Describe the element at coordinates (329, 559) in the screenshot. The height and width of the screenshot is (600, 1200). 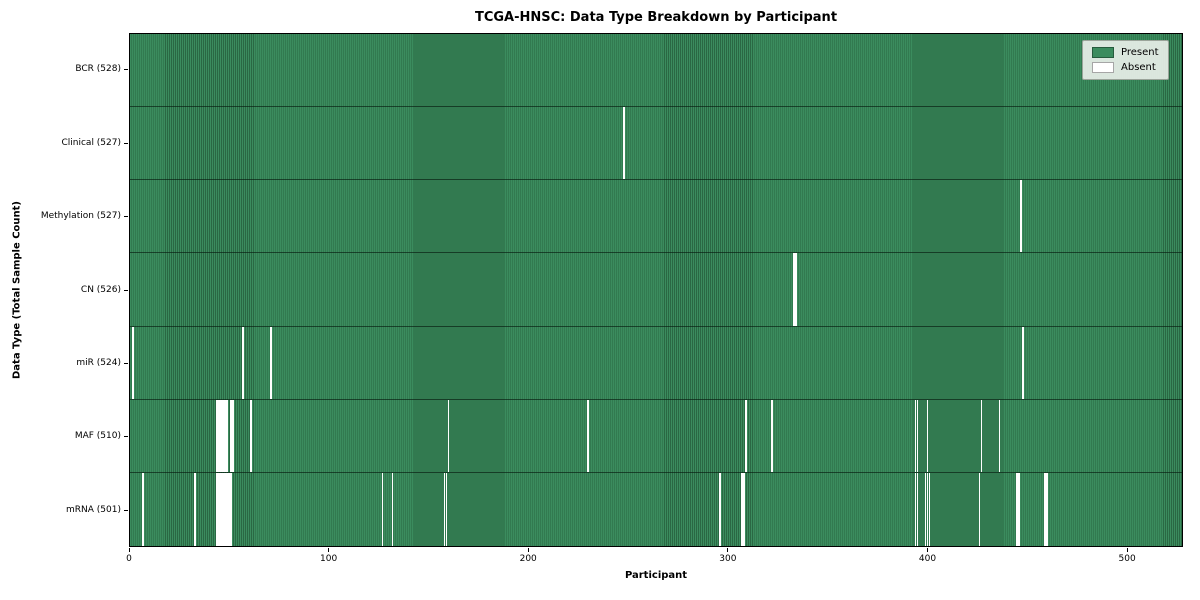
I see `x-tick-label-100: 100` at that location.